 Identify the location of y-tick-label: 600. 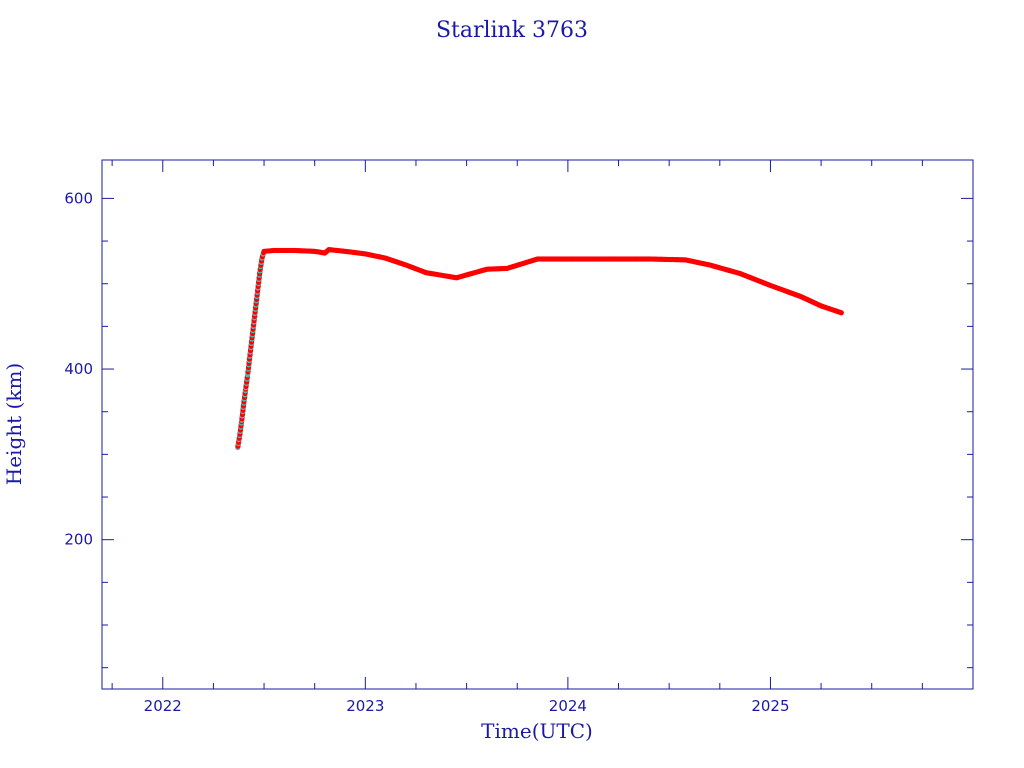
(78, 198).